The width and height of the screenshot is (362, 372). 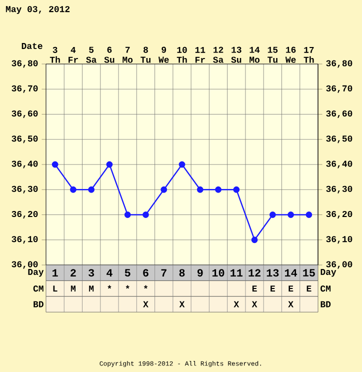 I want to click on text: 10, so click(x=218, y=273).